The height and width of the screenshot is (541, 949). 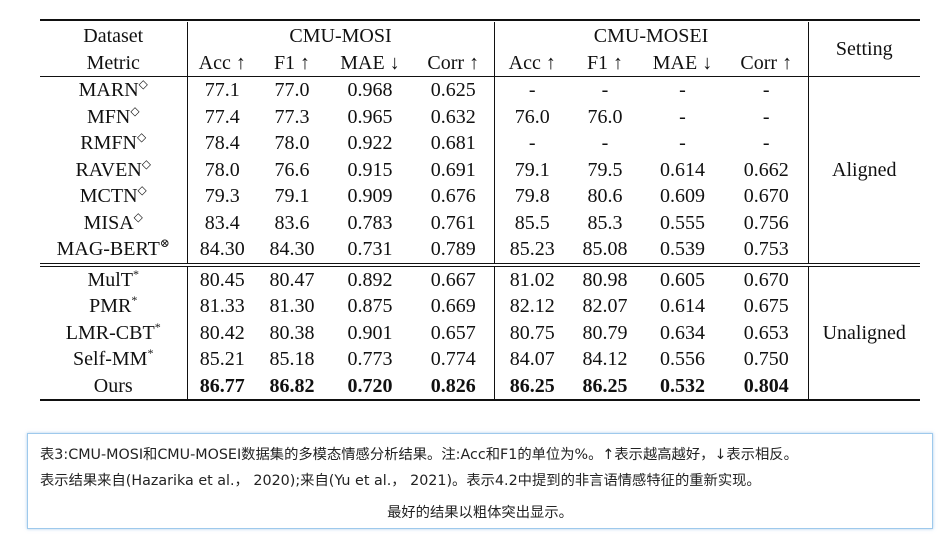 I want to click on metric-value: 77.0, so click(x=292, y=90).